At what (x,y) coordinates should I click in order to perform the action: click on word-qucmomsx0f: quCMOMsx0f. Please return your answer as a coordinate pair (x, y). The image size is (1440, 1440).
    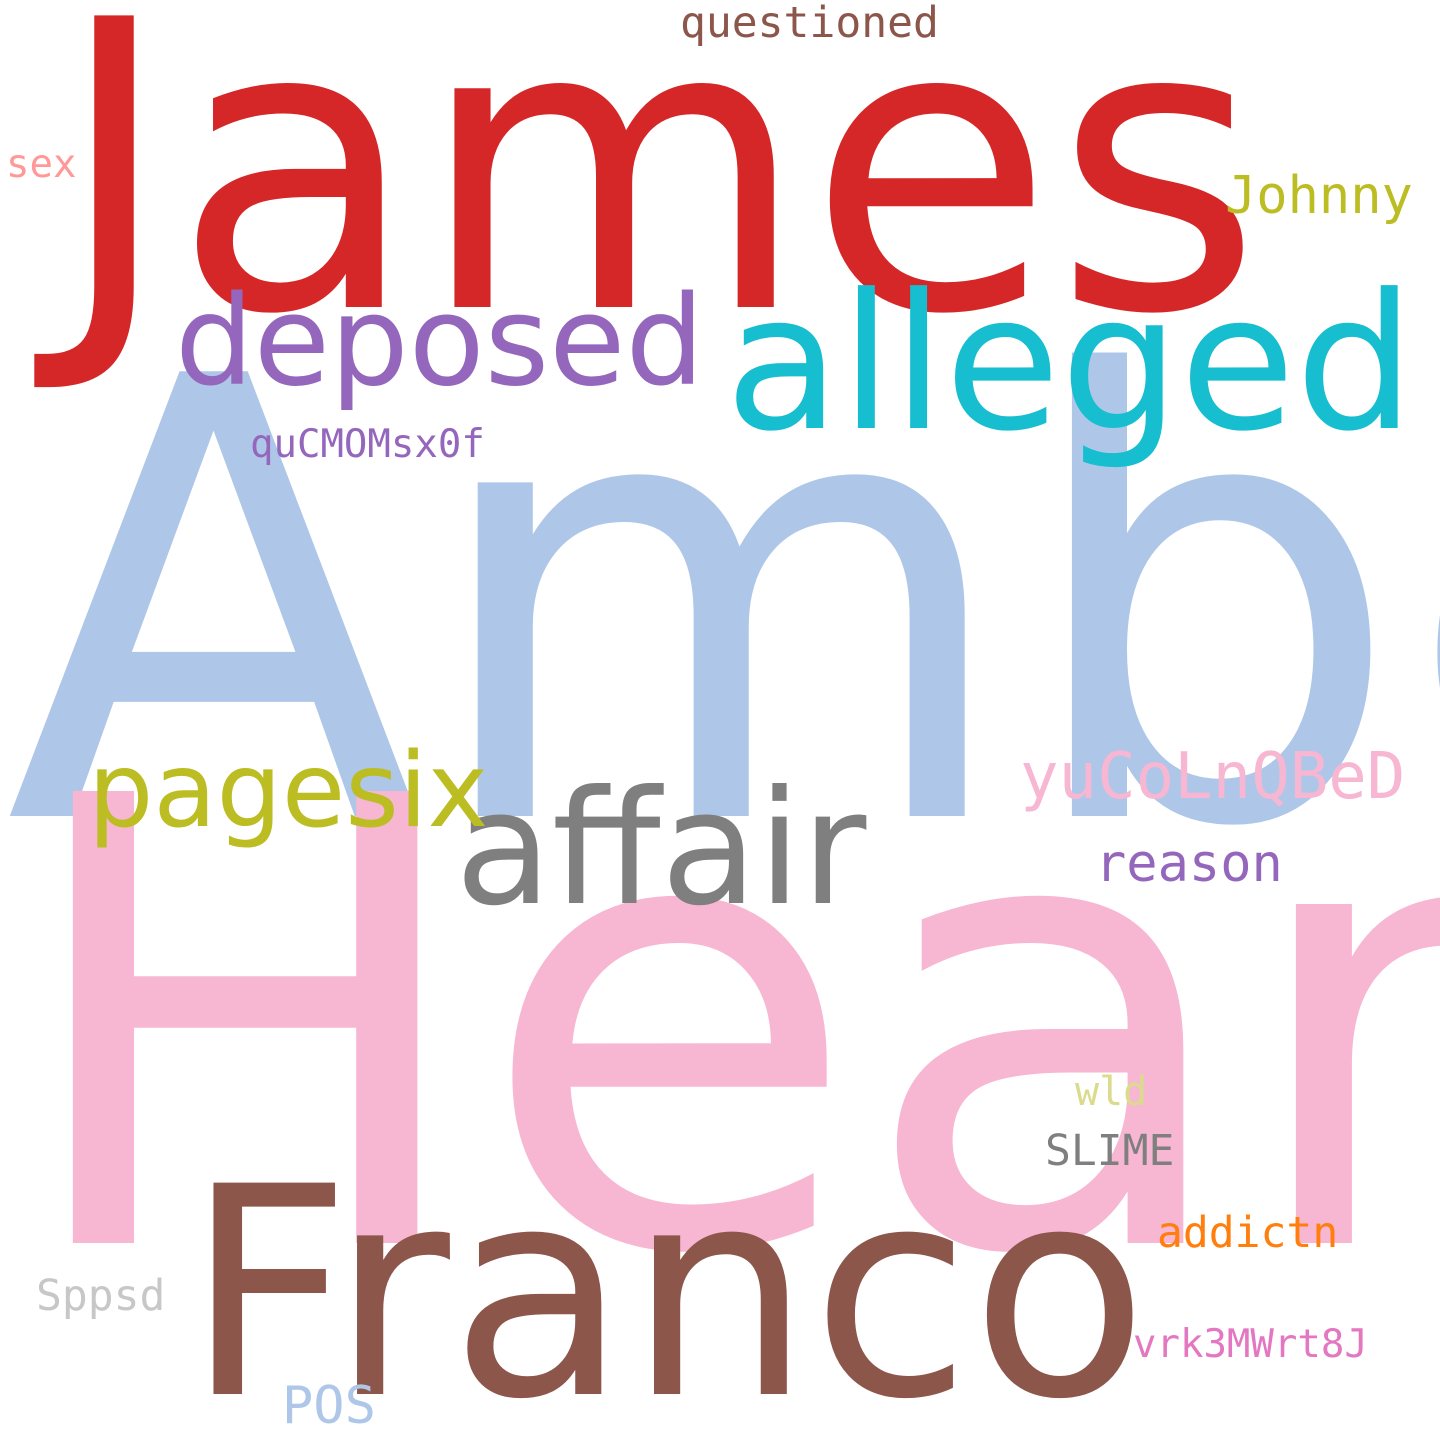
    Looking at the image, I should click on (367, 444).